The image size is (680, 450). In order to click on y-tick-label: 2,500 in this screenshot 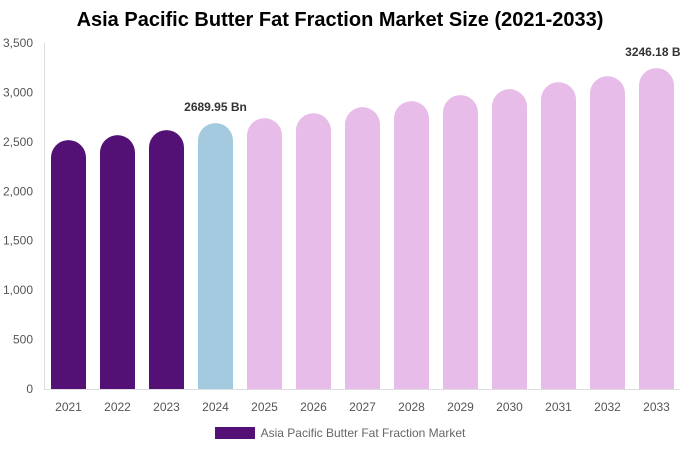, I will do `click(18, 142)`.